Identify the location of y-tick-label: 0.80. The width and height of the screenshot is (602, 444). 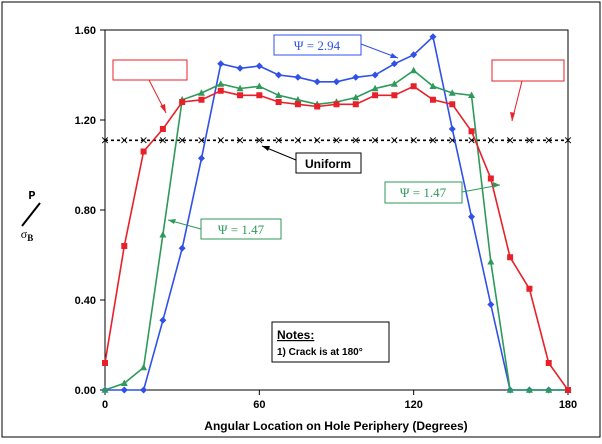
(85, 211).